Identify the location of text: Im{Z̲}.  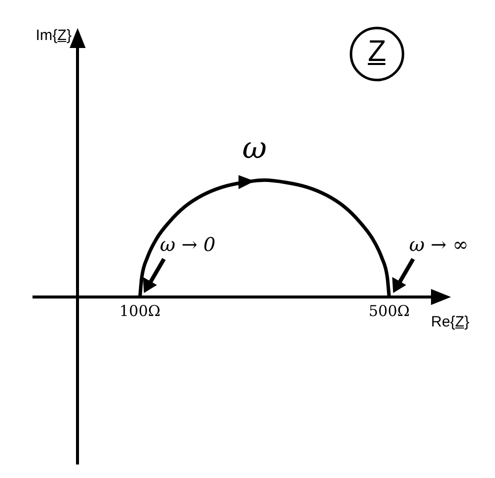
(54, 35).